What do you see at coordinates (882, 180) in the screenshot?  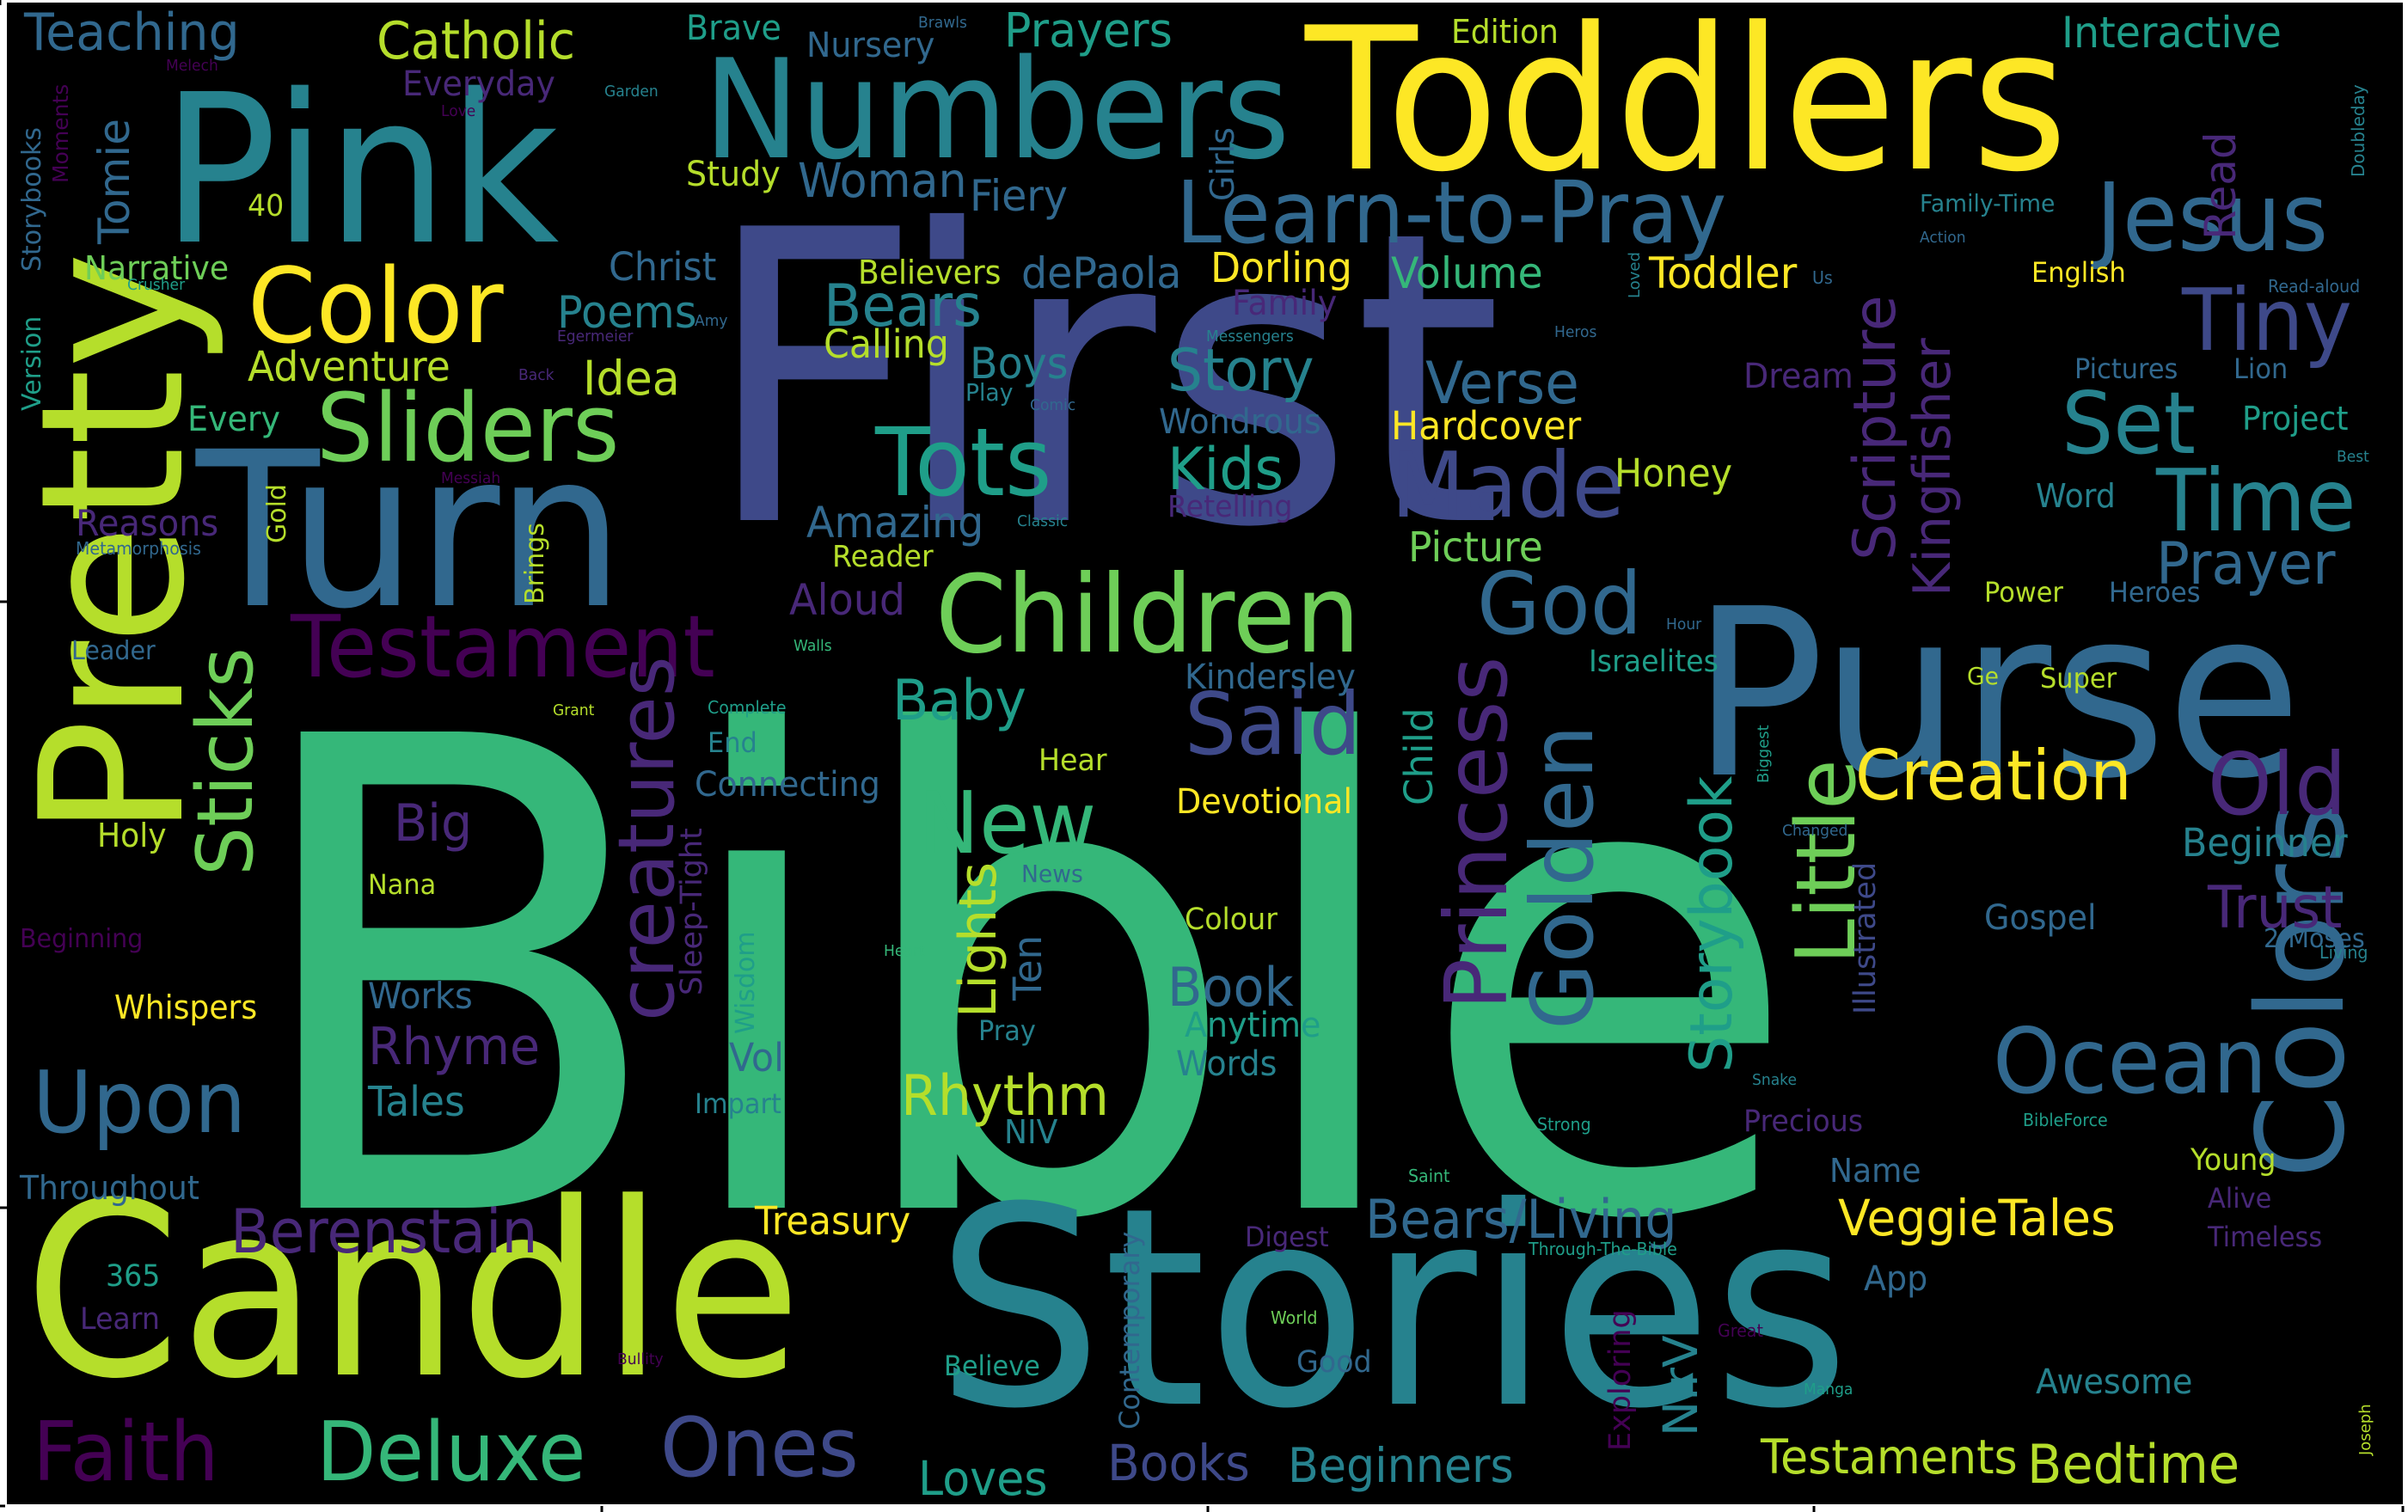 I see `cloud-word: Woman` at bounding box center [882, 180].